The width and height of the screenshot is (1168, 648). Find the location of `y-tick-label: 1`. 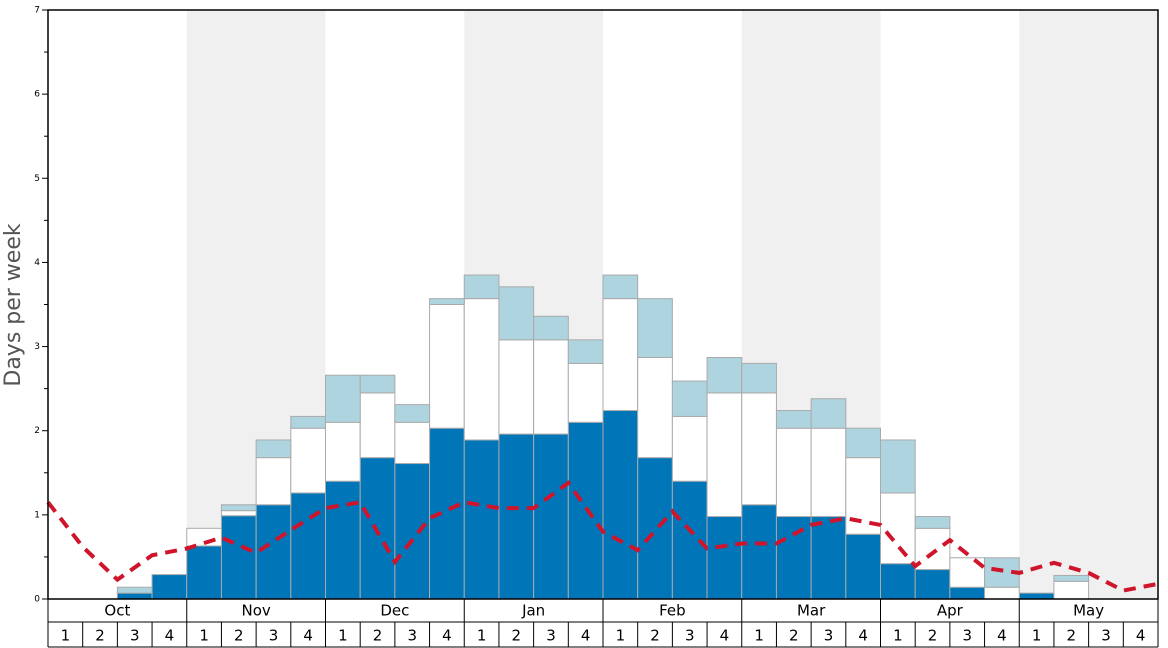

y-tick-label: 1 is located at coordinates (37, 515).